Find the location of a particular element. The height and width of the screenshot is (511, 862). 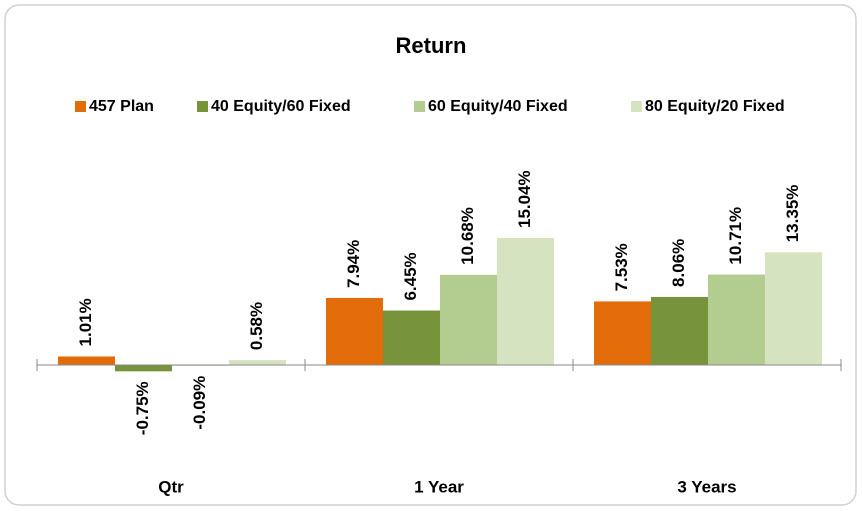

x-tick-label: Qtr is located at coordinates (171, 486).